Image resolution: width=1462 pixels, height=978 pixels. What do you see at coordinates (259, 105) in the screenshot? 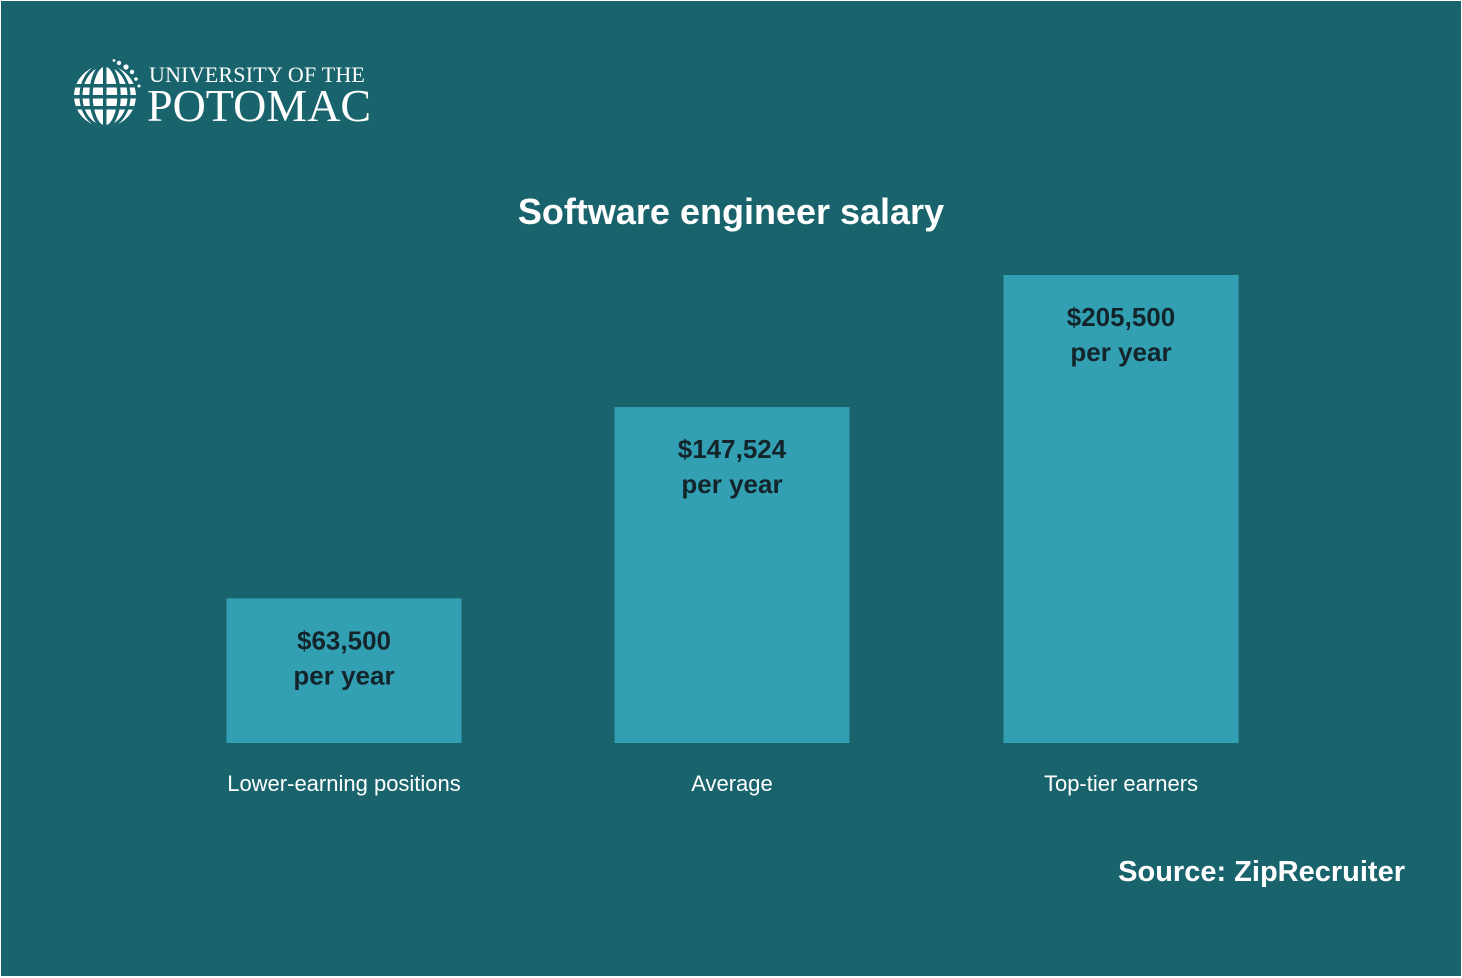
I see `logo-text-potomac: POTOMAC` at bounding box center [259, 105].